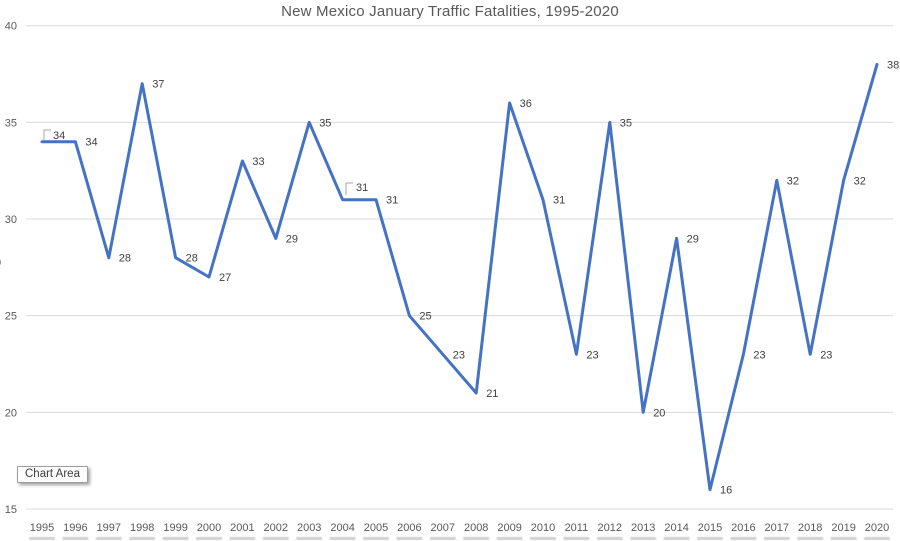 Image resolution: width=900 pixels, height=541 pixels. Describe the element at coordinates (11, 413) in the screenshot. I see `y-axis-tick-label: 20` at that location.